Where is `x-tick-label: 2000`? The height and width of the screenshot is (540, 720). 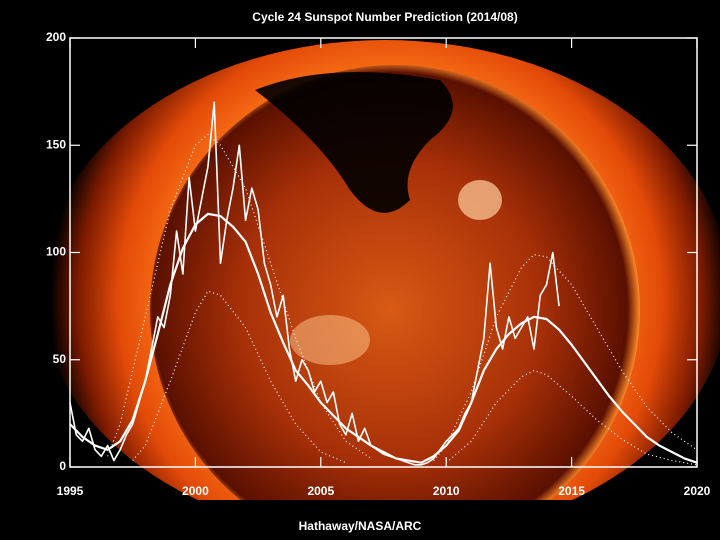 x-tick-label: 2000 is located at coordinates (195, 491).